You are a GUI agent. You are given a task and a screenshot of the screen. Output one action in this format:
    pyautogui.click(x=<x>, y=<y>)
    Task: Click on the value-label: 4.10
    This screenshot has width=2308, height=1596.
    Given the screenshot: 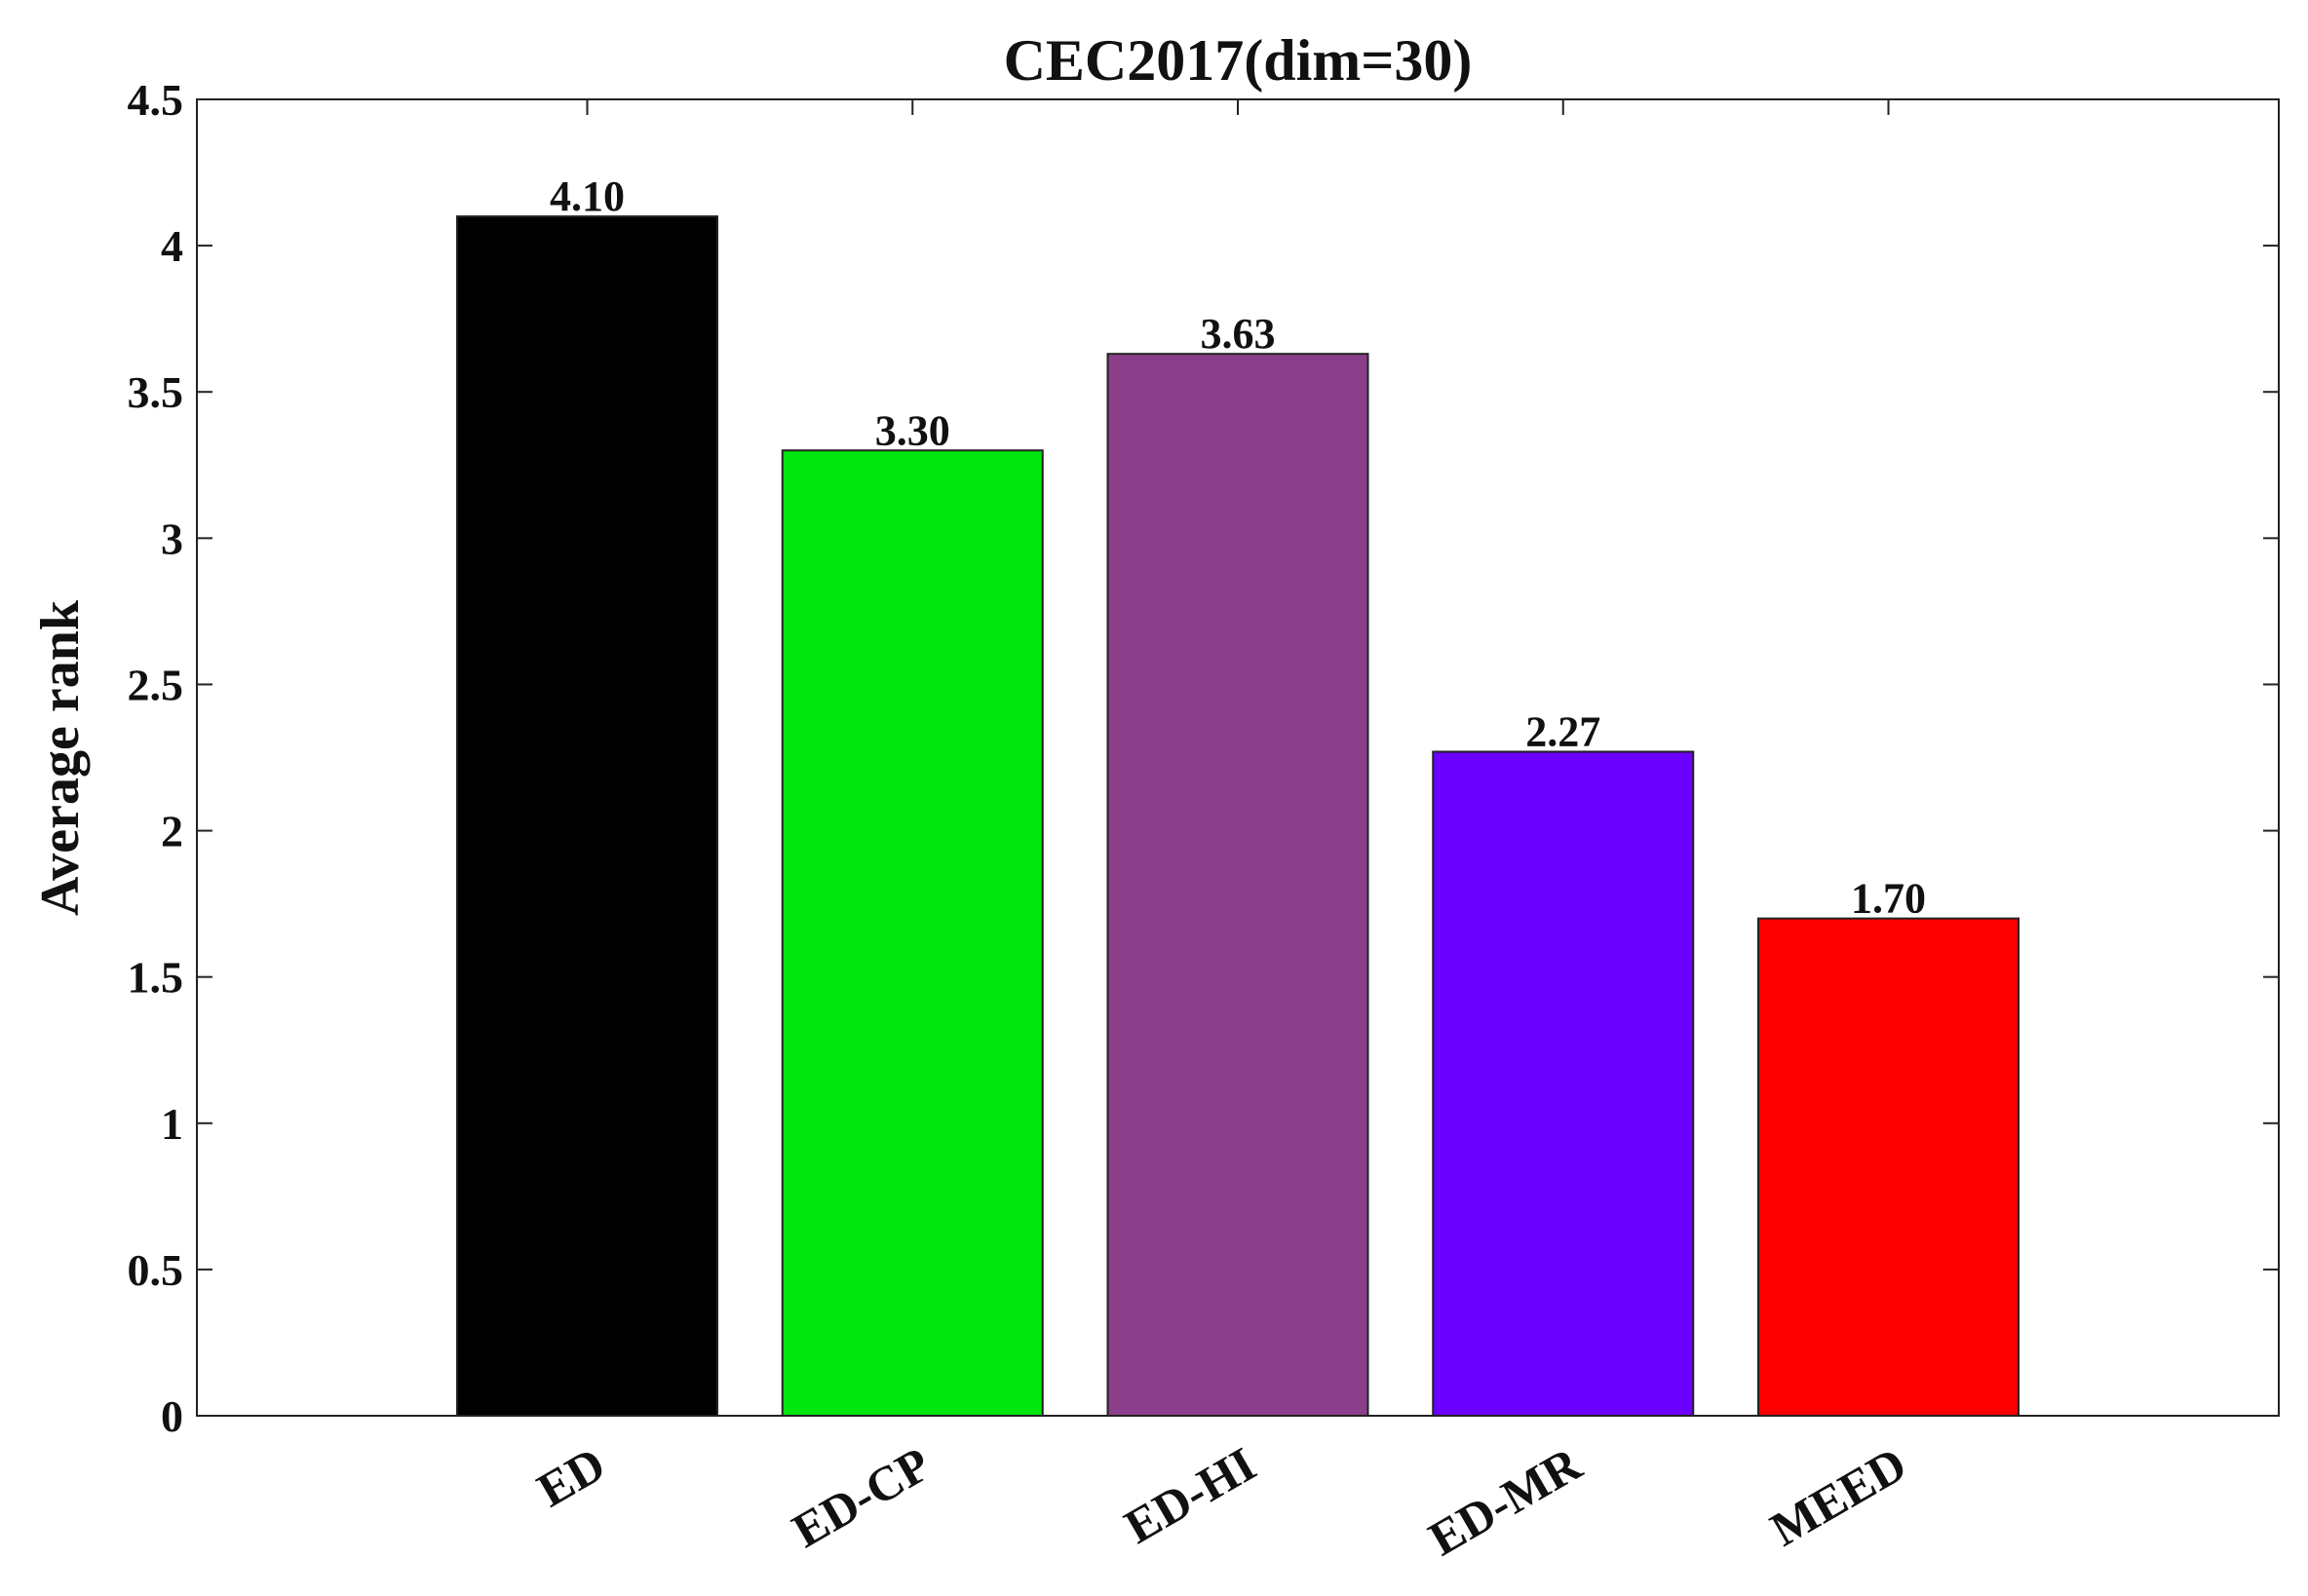 What is the action you would take?
    pyautogui.click(x=587, y=196)
    